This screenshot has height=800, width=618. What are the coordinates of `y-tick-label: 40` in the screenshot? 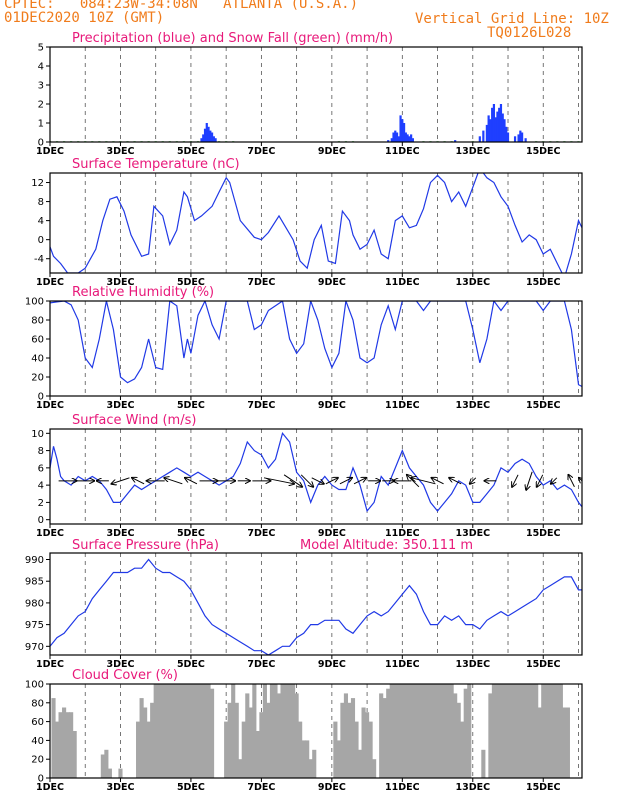 It's located at (37, 741).